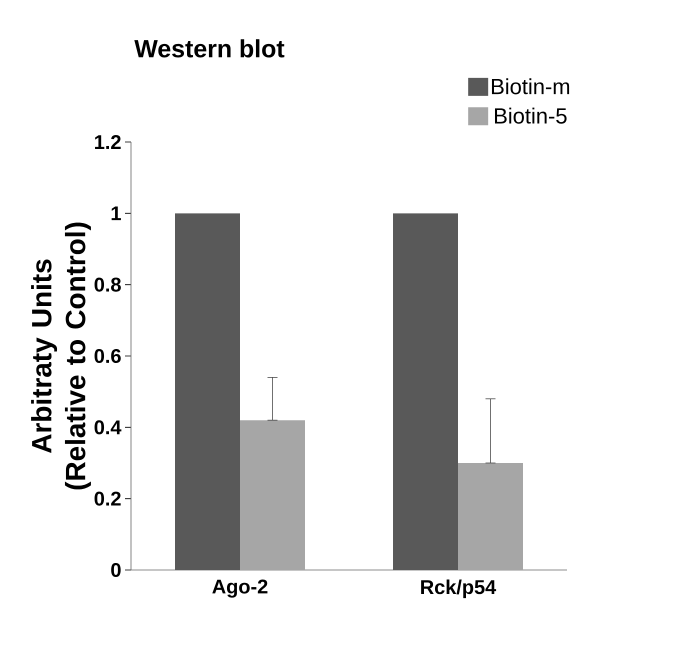 The image size is (683, 653). What do you see at coordinates (107, 356) in the screenshot?
I see `y-tick-label: 0.6` at bounding box center [107, 356].